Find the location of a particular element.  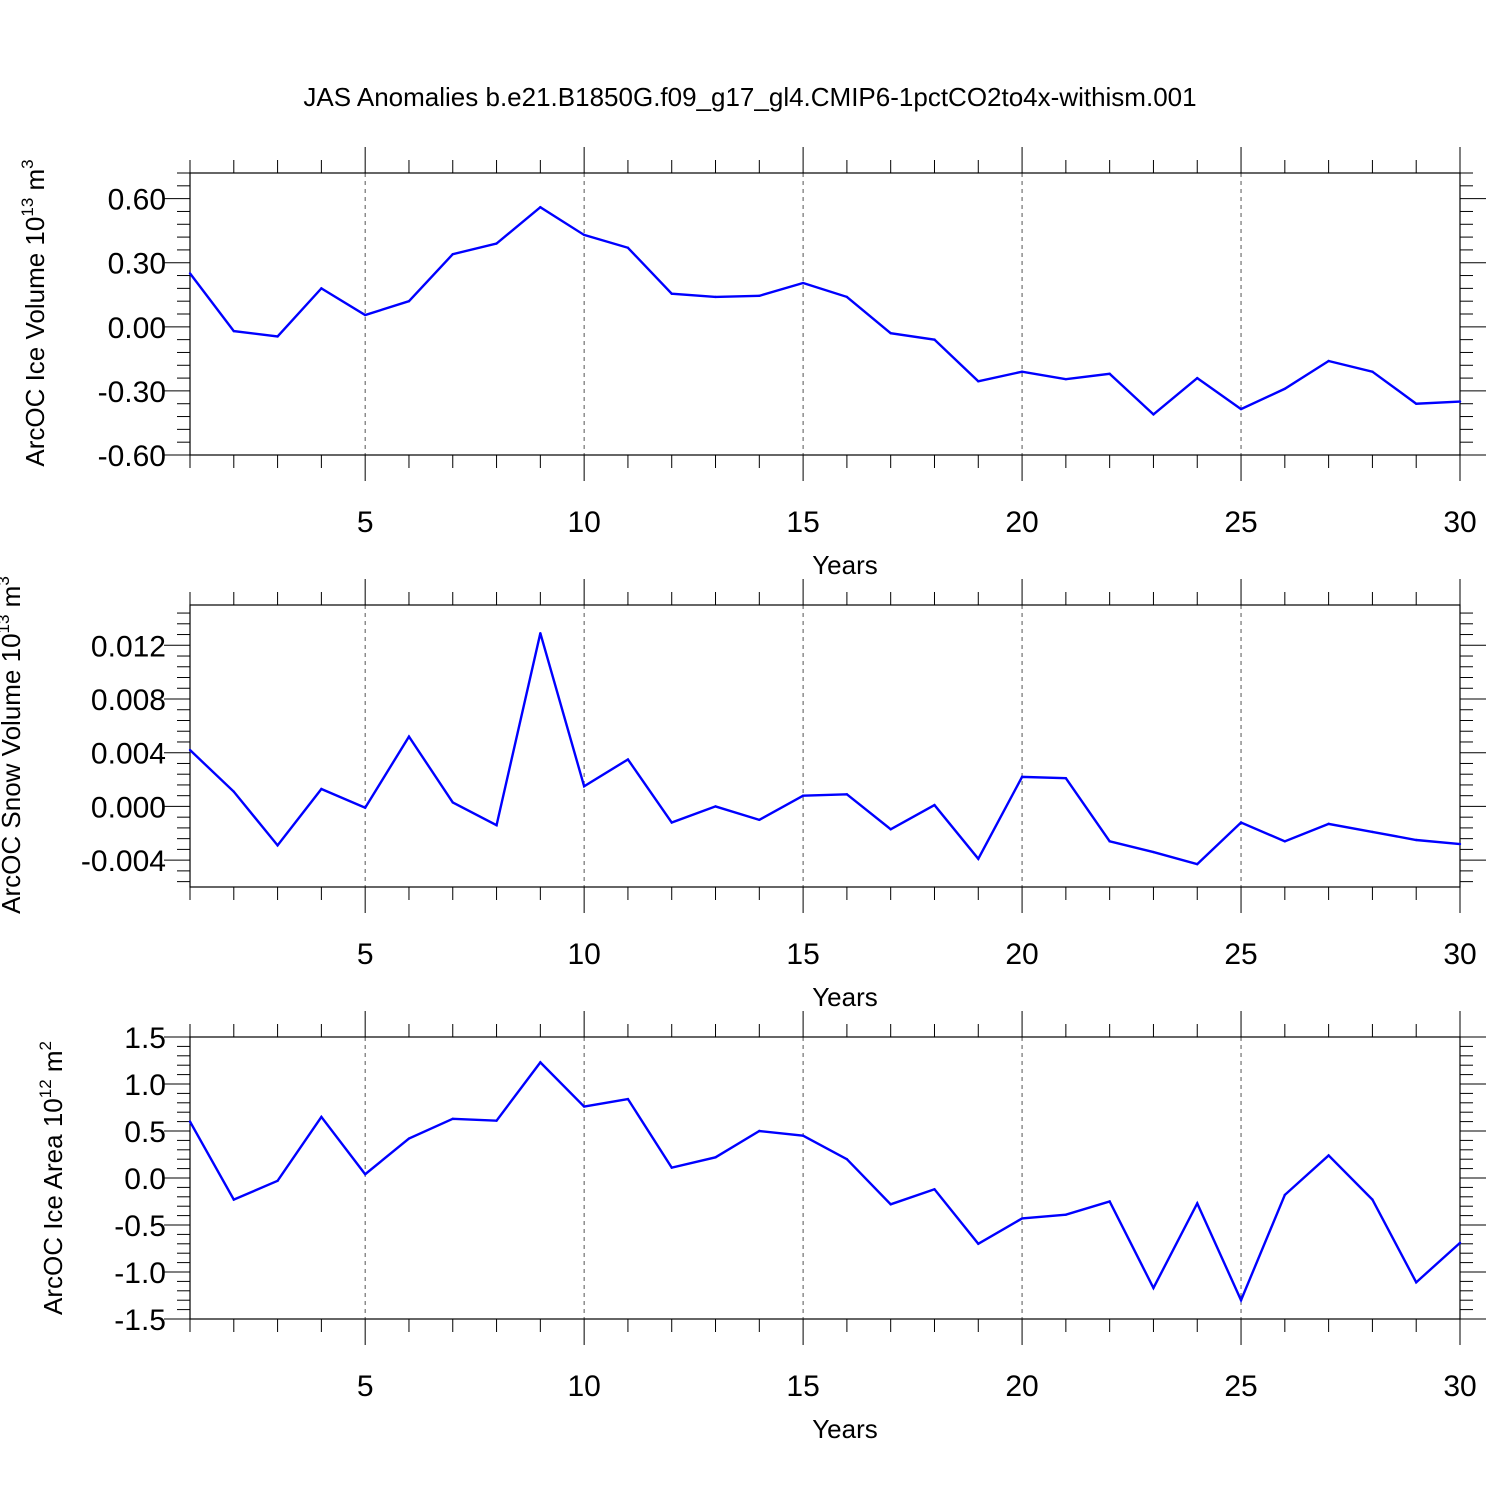

y-tick-label: -0.30 is located at coordinates (132, 392).